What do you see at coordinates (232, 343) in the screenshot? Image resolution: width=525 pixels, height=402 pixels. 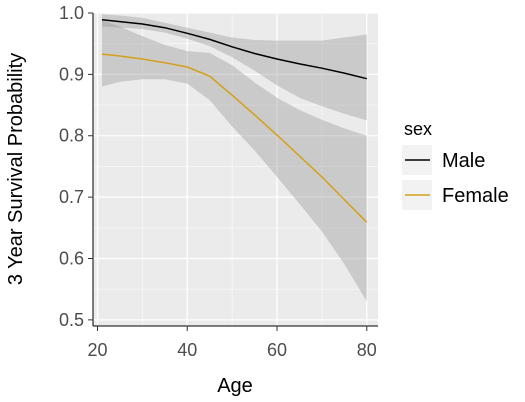 I see `x-axis-ticks: 20 40 60 80` at bounding box center [232, 343].